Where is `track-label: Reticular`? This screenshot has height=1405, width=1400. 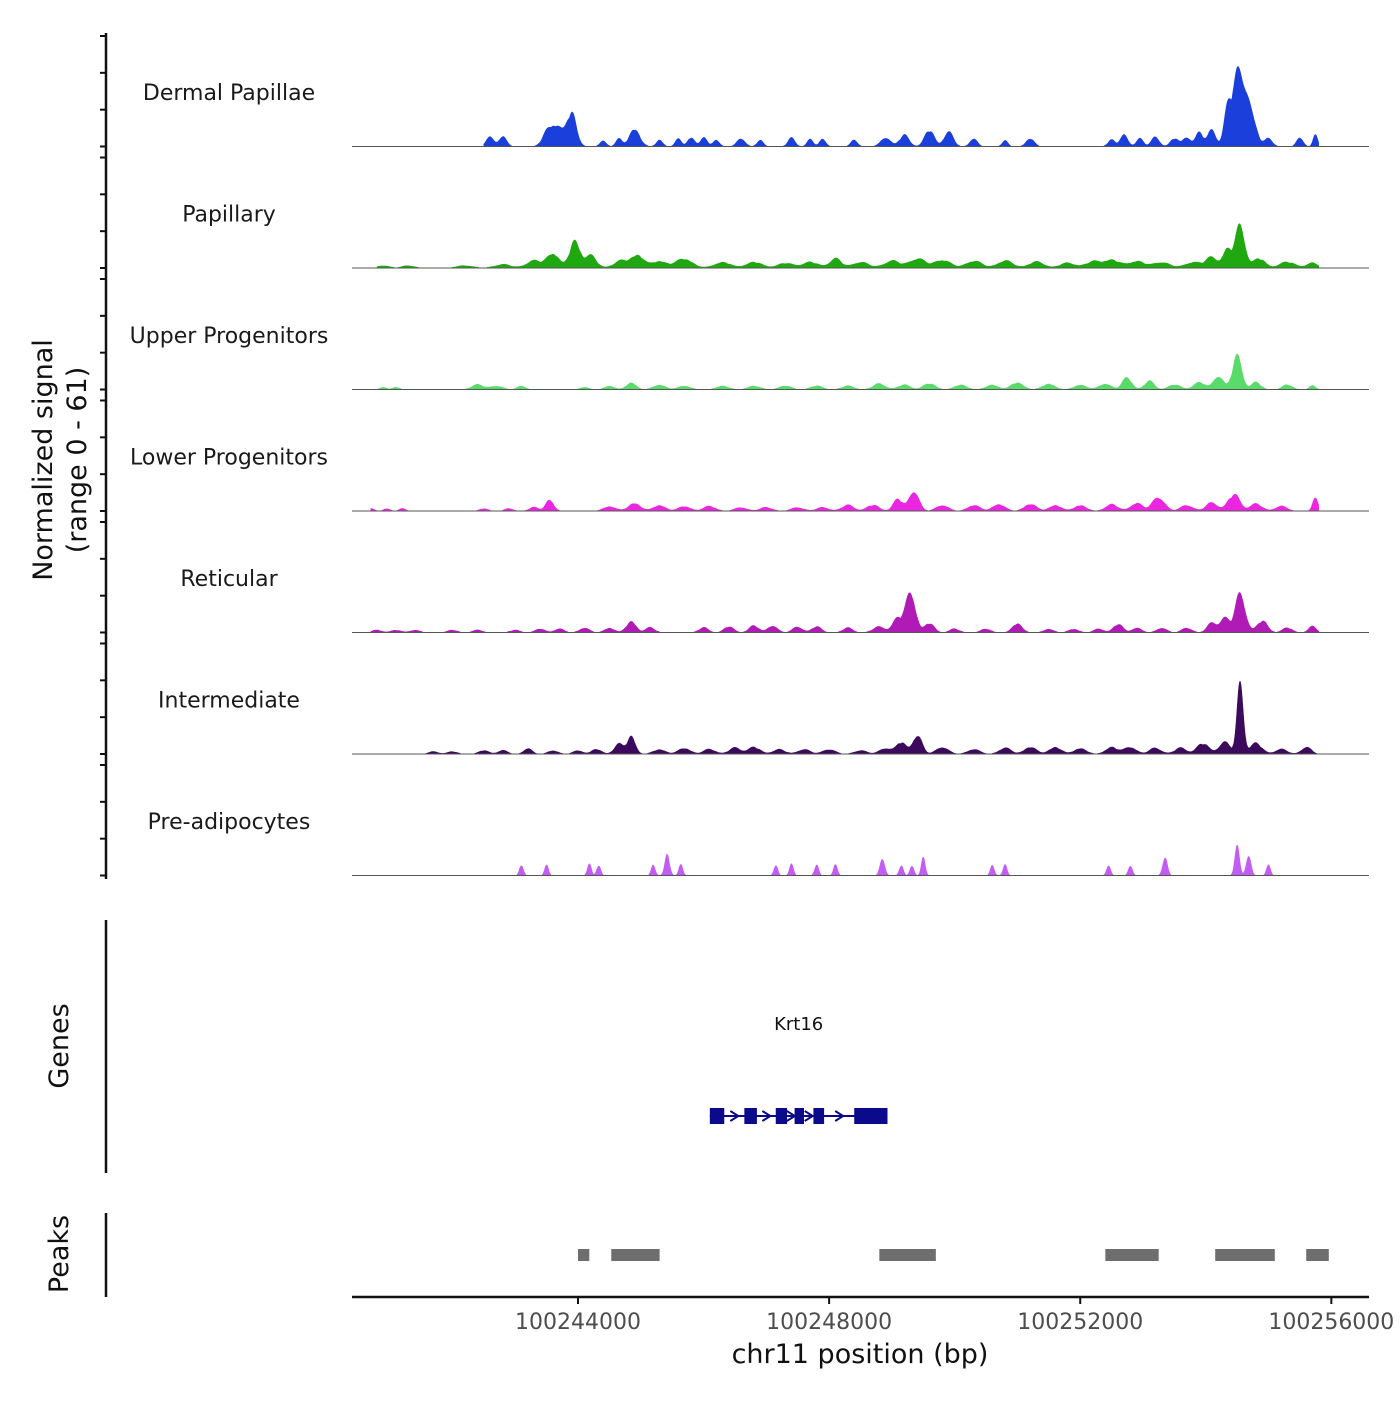 track-label: Reticular is located at coordinates (229, 579).